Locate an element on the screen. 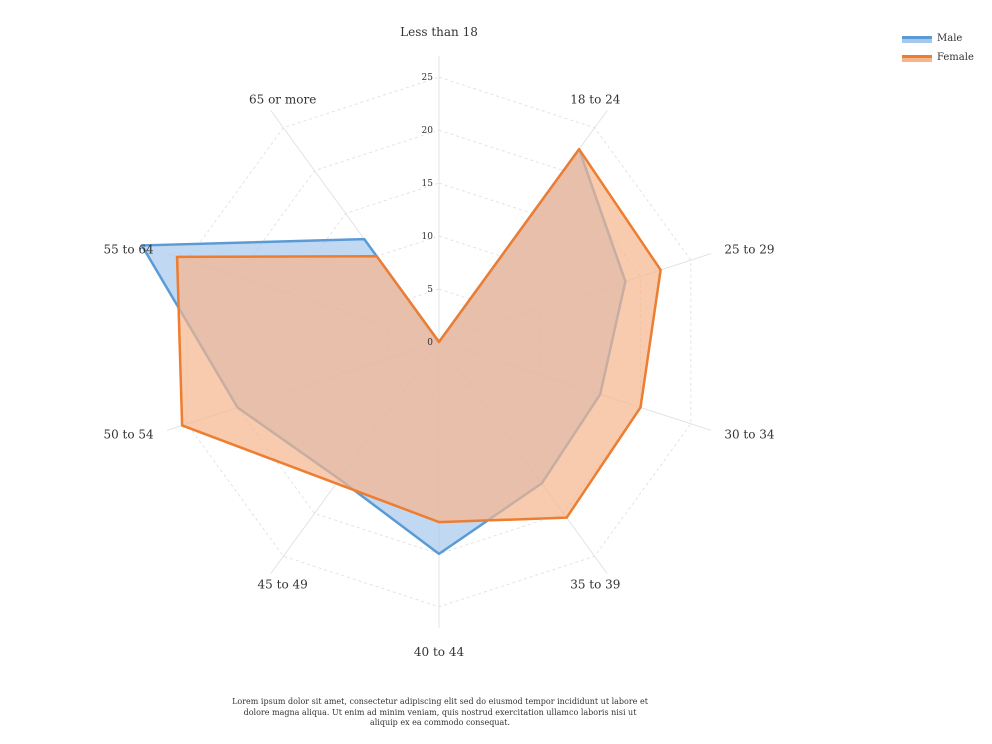 The height and width of the screenshot is (744, 992). category-label-2: 25 to 29 is located at coordinates (749, 249).